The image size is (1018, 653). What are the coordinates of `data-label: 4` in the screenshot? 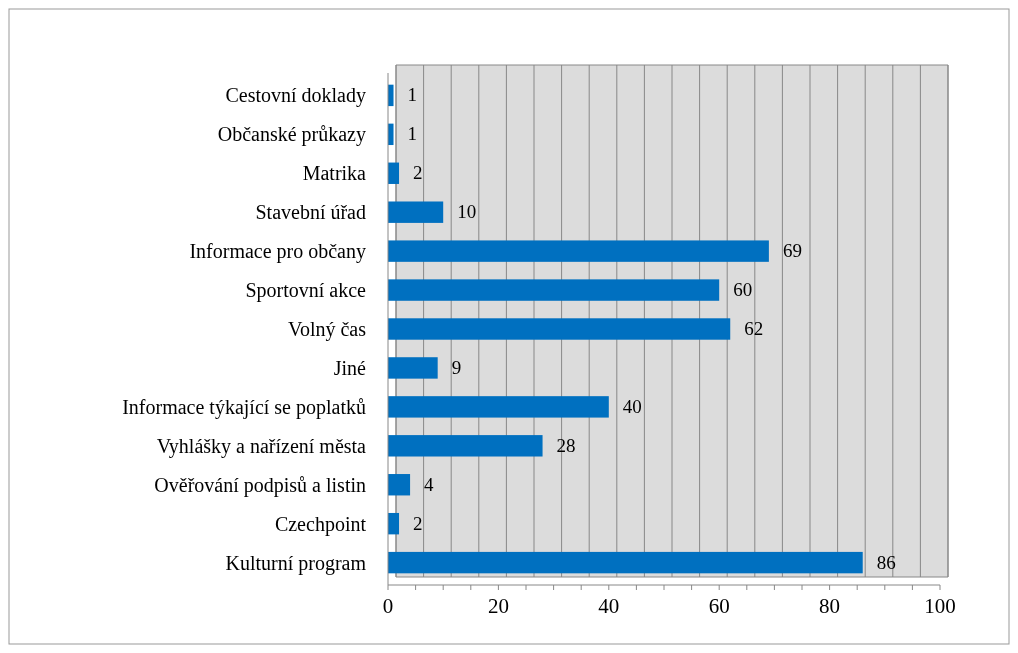 It's located at (429, 484).